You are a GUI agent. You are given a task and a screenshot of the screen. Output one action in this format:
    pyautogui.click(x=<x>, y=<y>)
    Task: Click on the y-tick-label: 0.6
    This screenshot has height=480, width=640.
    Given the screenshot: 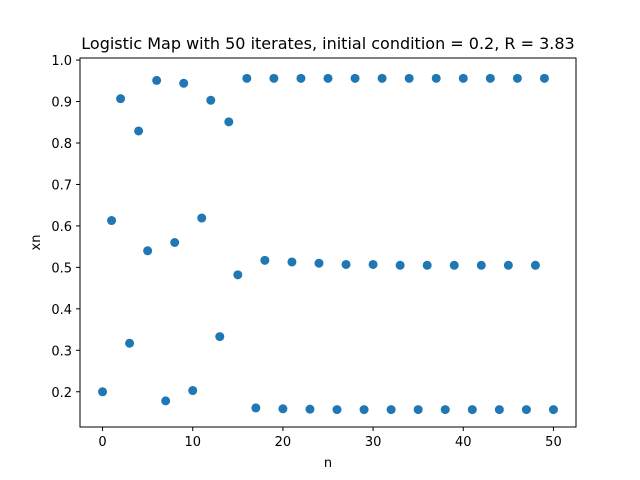 What is the action you would take?
    pyautogui.click(x=61, y=227)
    